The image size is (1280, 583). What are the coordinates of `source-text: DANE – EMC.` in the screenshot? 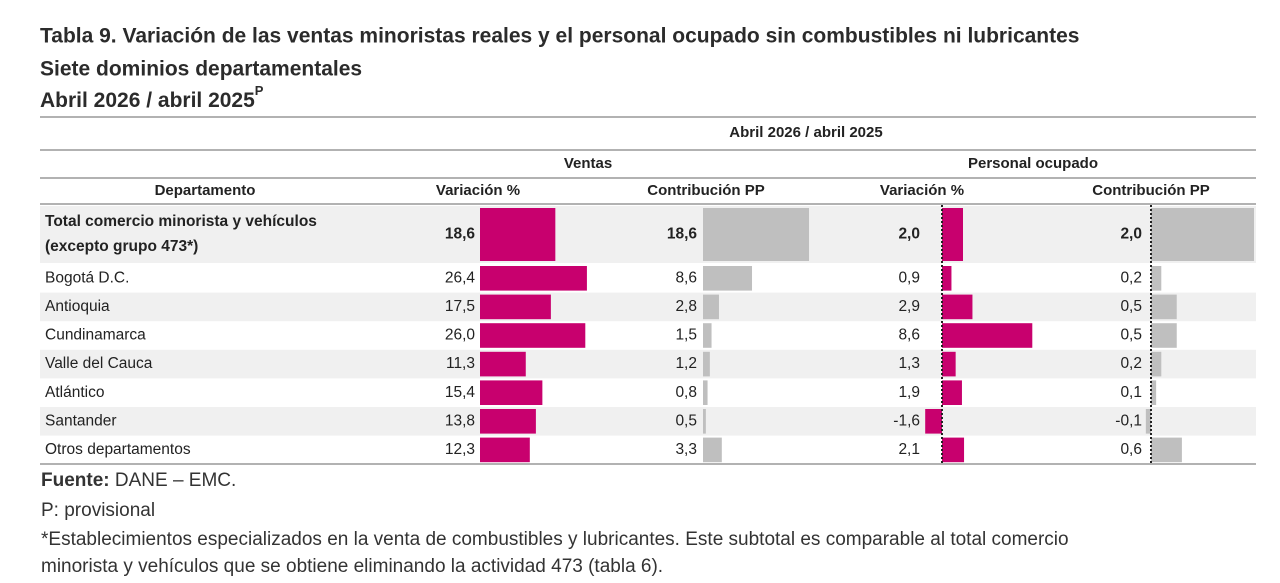 It's located at (173, 480).